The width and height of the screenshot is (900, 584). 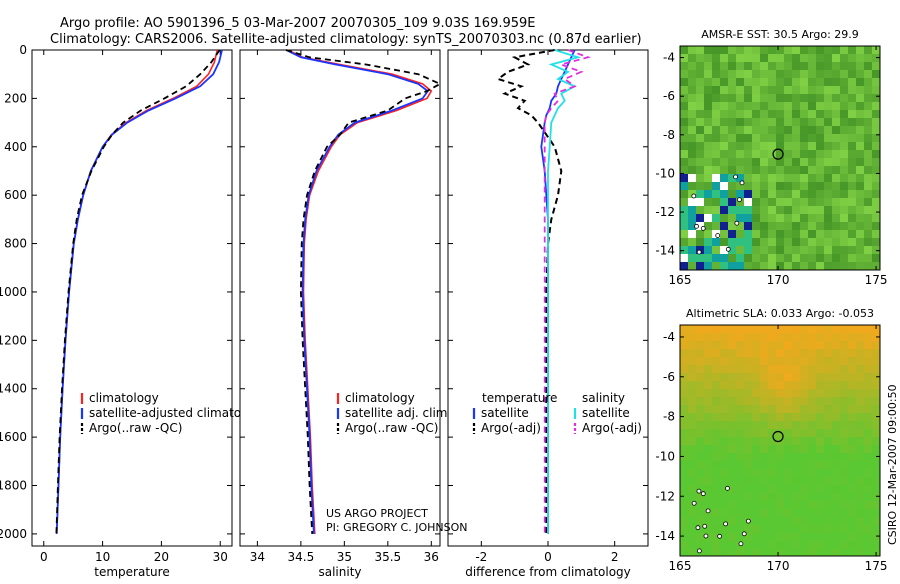 What do you see at coordinates (178, 413) in the screenshot?
I see `legend-label: satellite-adjusted climatology` at bounding box center [178, 413].